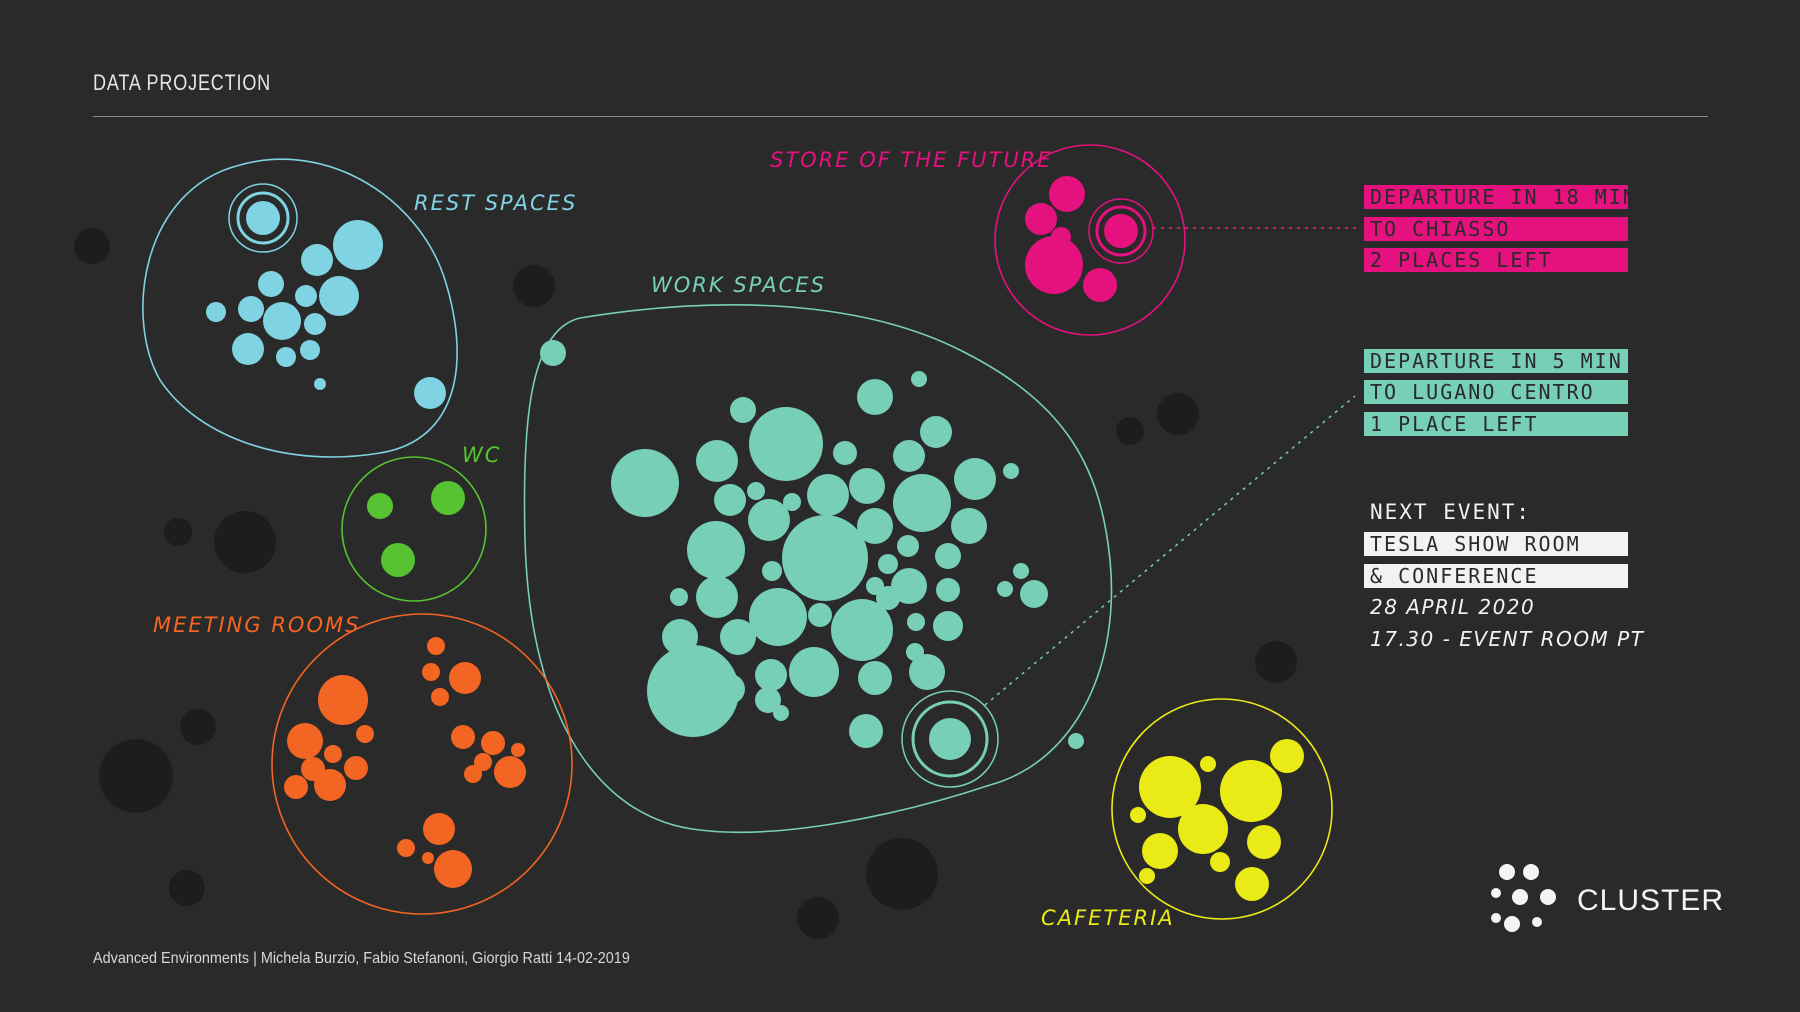 Image resolution: width=1800 pixels, height=1012 pixels. What do you see at coordinates (1022, 585) in the screenshot?
I see `work-spaces-cluster-right` at bounding box center [1022, 585].